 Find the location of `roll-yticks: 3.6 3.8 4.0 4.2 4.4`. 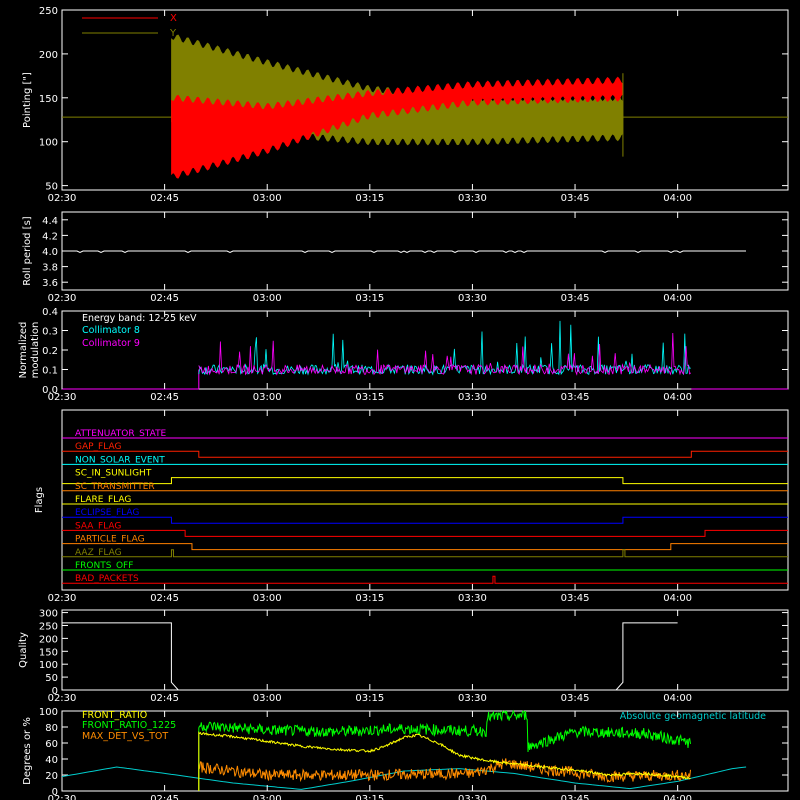

roll-yticks: 3.6 3.8 4.0 4.2 4.4 is located at coordinates (415, 252).